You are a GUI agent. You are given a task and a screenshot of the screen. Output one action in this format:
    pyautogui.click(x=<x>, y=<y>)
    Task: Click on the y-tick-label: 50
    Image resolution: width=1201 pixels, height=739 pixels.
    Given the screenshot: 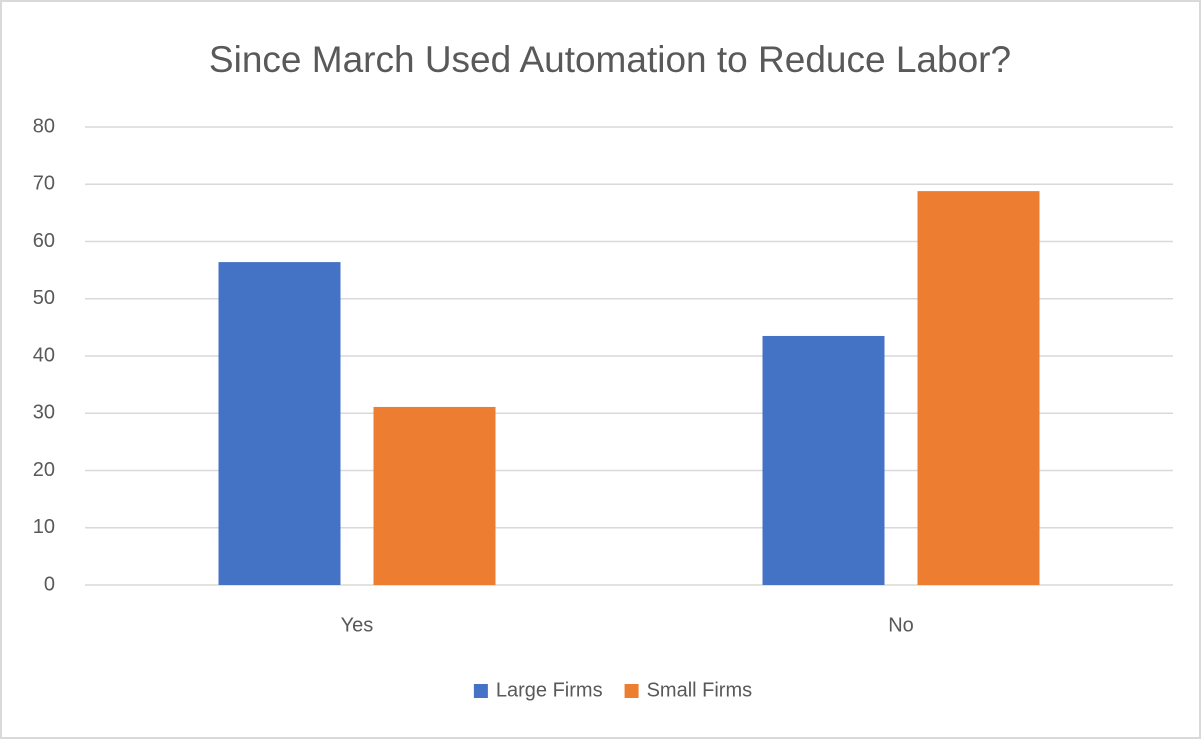 What is the action you would take?
    pyautogui.click(x=44, y=298)
    